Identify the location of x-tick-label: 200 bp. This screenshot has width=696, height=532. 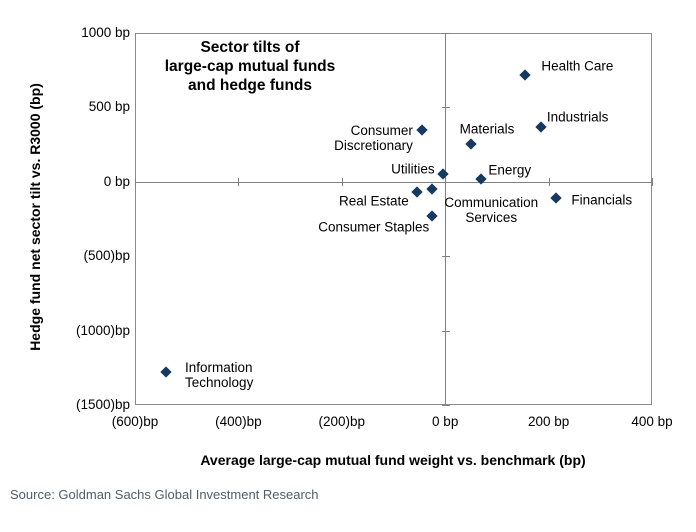
(548, 421).